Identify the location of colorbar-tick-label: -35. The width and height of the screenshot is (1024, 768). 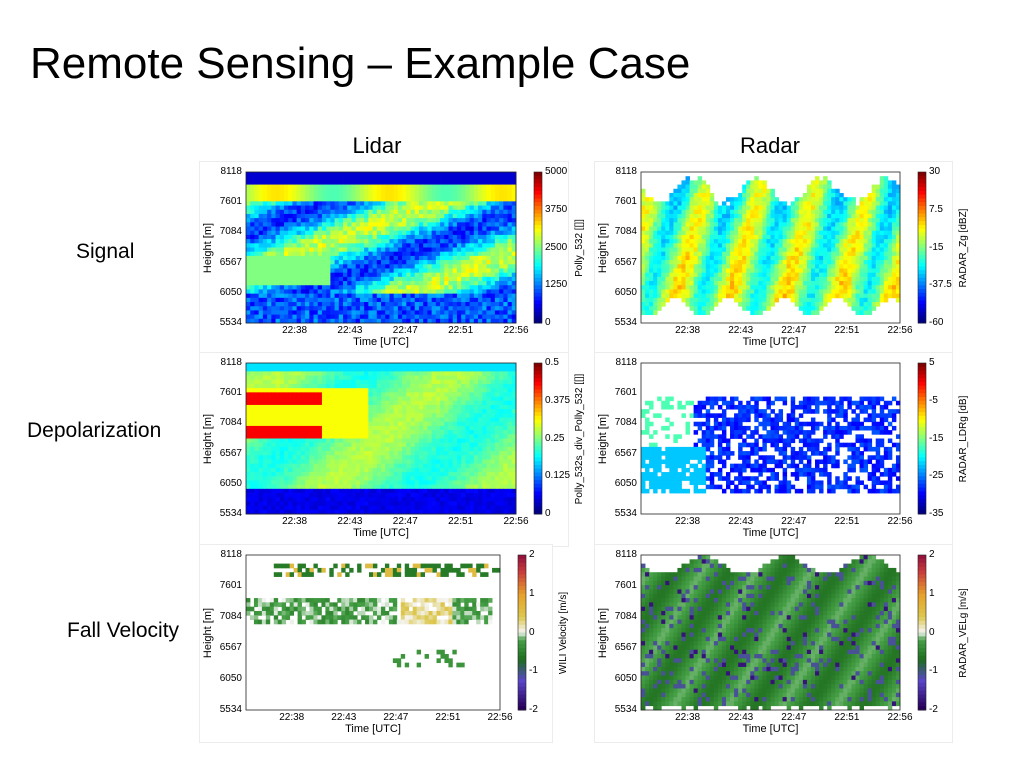
(936, 513).